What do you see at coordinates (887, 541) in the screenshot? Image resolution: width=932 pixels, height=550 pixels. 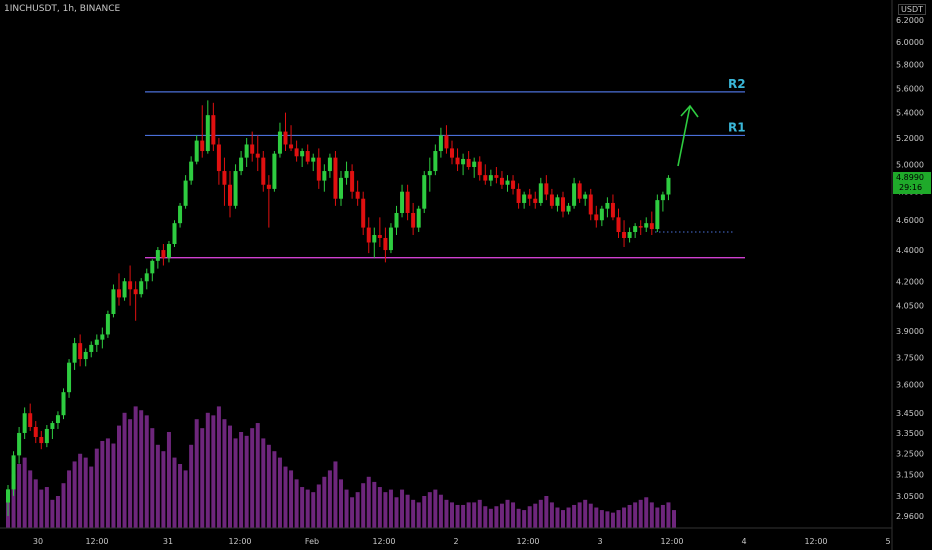 I see `time-tick-label: 5` at bounding box center [887, 541].